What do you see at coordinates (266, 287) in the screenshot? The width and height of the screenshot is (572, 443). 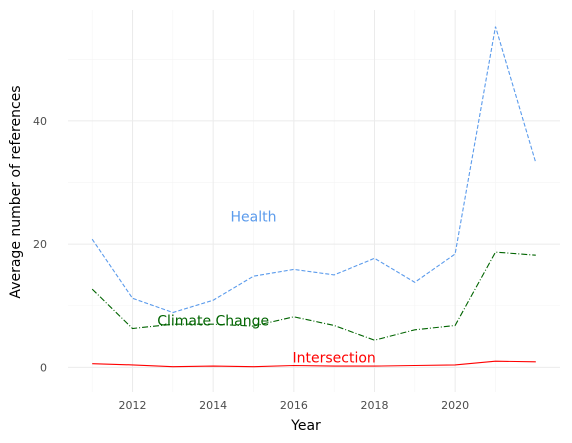 I see `series-labels: Health Climate Change Intersection` at bounding box center [266, 287].